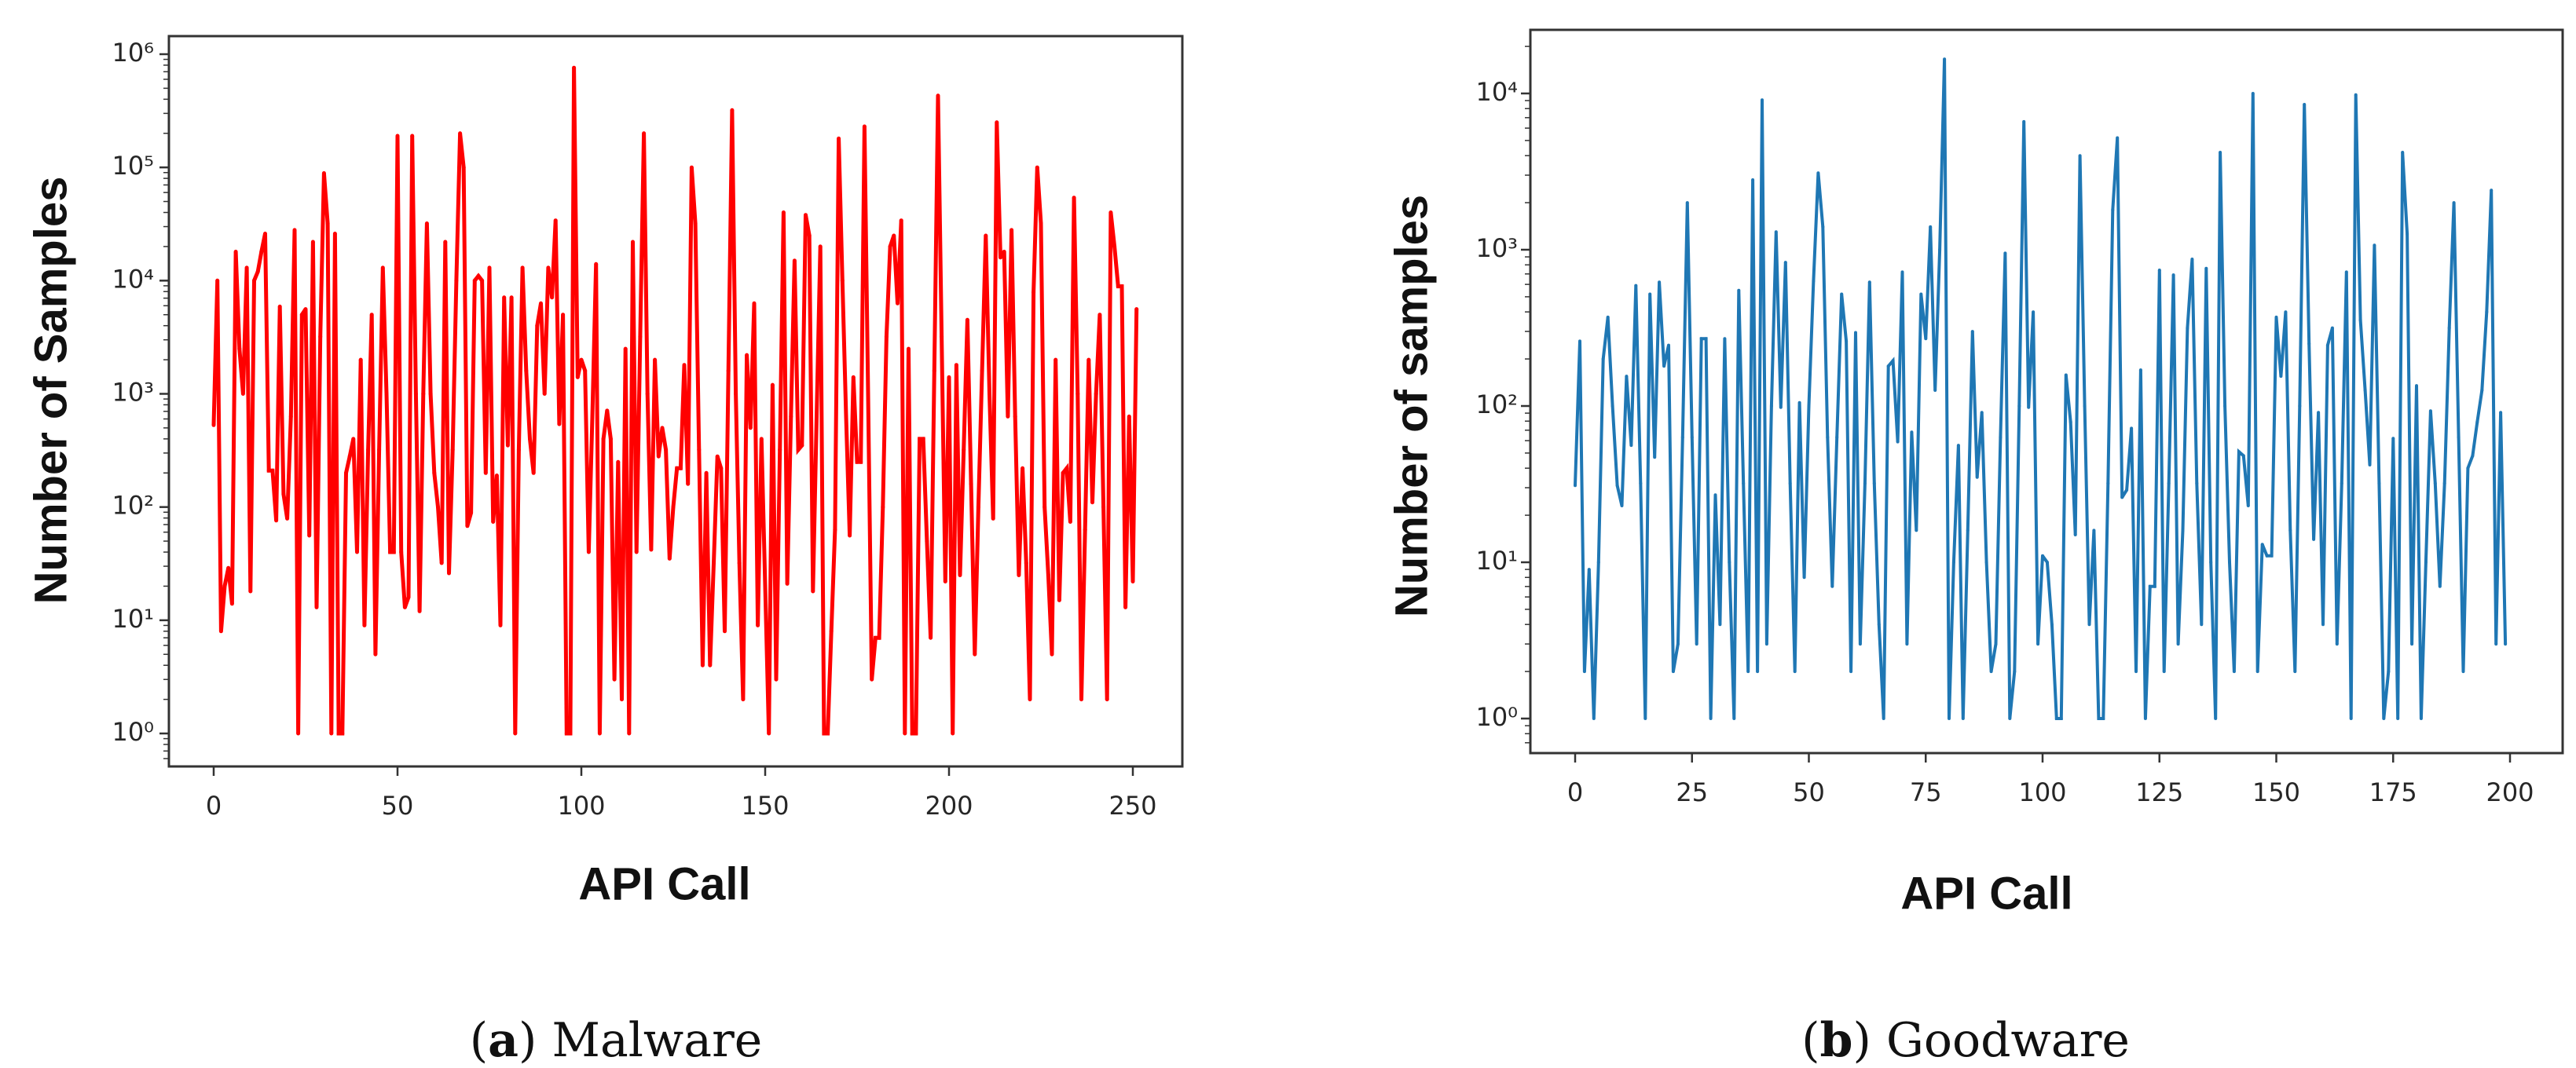  I want to click on y-axis-label: Number of samples, so click(1411, 406).